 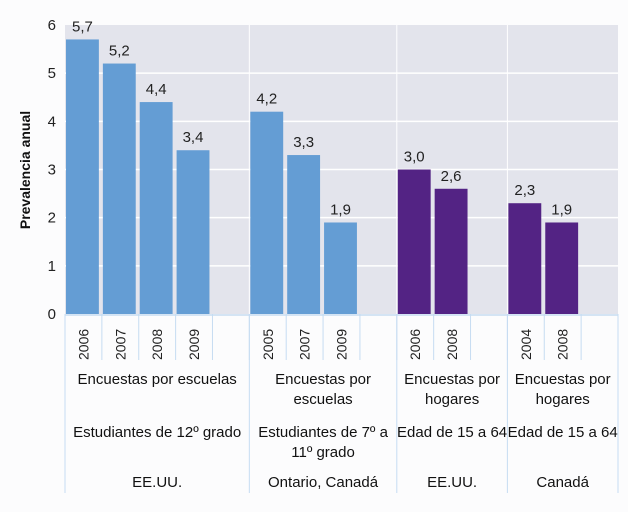 What do you see at coordinates (25, 170) in the screenshot?
I see `y-axis-label: Prevalencia anual` at bounding box center [25, 170].